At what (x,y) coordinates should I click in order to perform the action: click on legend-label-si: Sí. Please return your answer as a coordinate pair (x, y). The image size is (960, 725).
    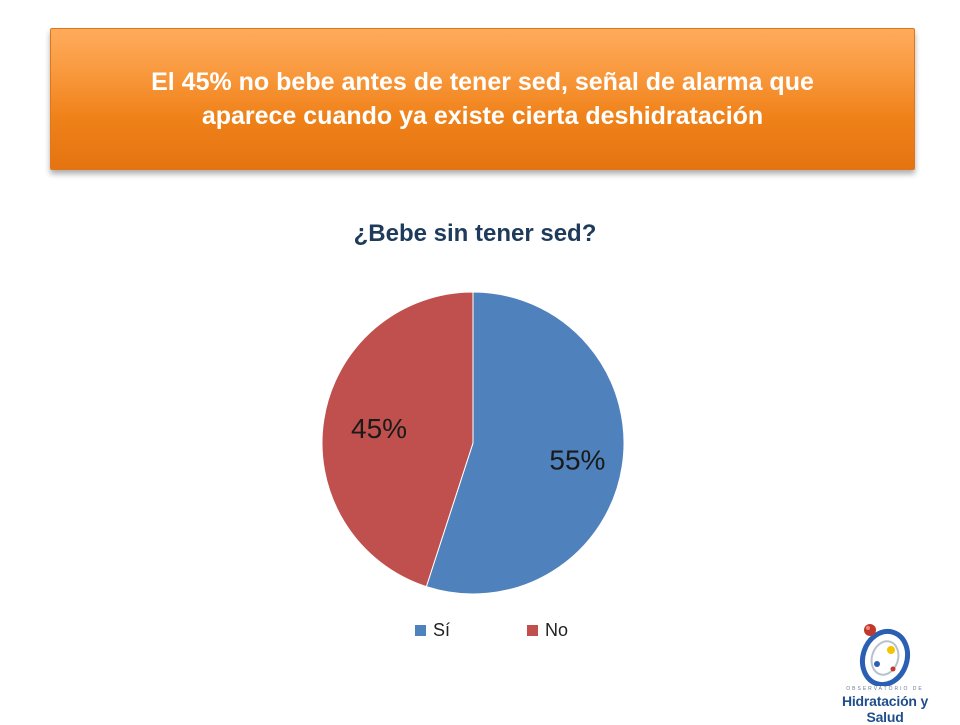
    Looking at the image, I should click on (442, 630).